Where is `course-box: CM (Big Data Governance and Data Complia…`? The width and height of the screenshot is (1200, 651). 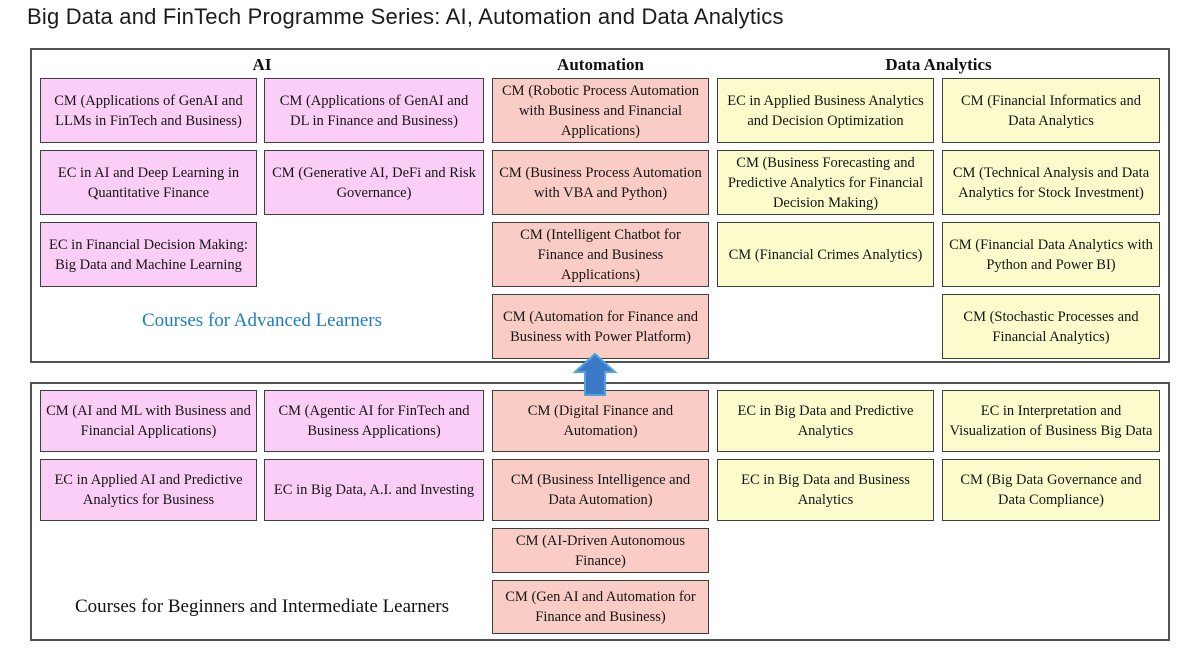
course-box: CM (Big Data Governance and Data Complia… is located at coordinates (1051, 490).